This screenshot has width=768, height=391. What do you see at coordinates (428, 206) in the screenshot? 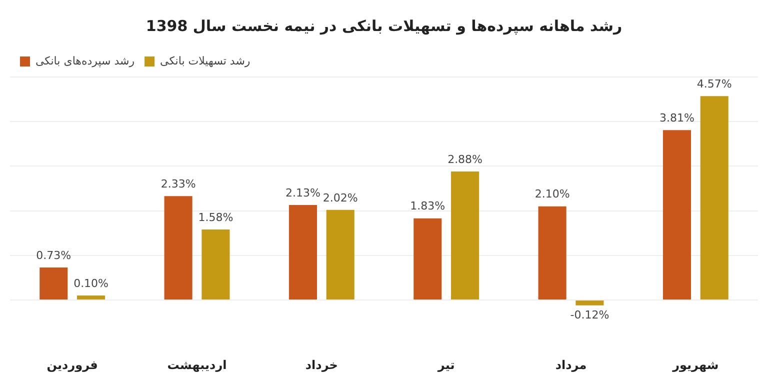
I see `data-label: 1.83%` at bounding box center [428, 206].